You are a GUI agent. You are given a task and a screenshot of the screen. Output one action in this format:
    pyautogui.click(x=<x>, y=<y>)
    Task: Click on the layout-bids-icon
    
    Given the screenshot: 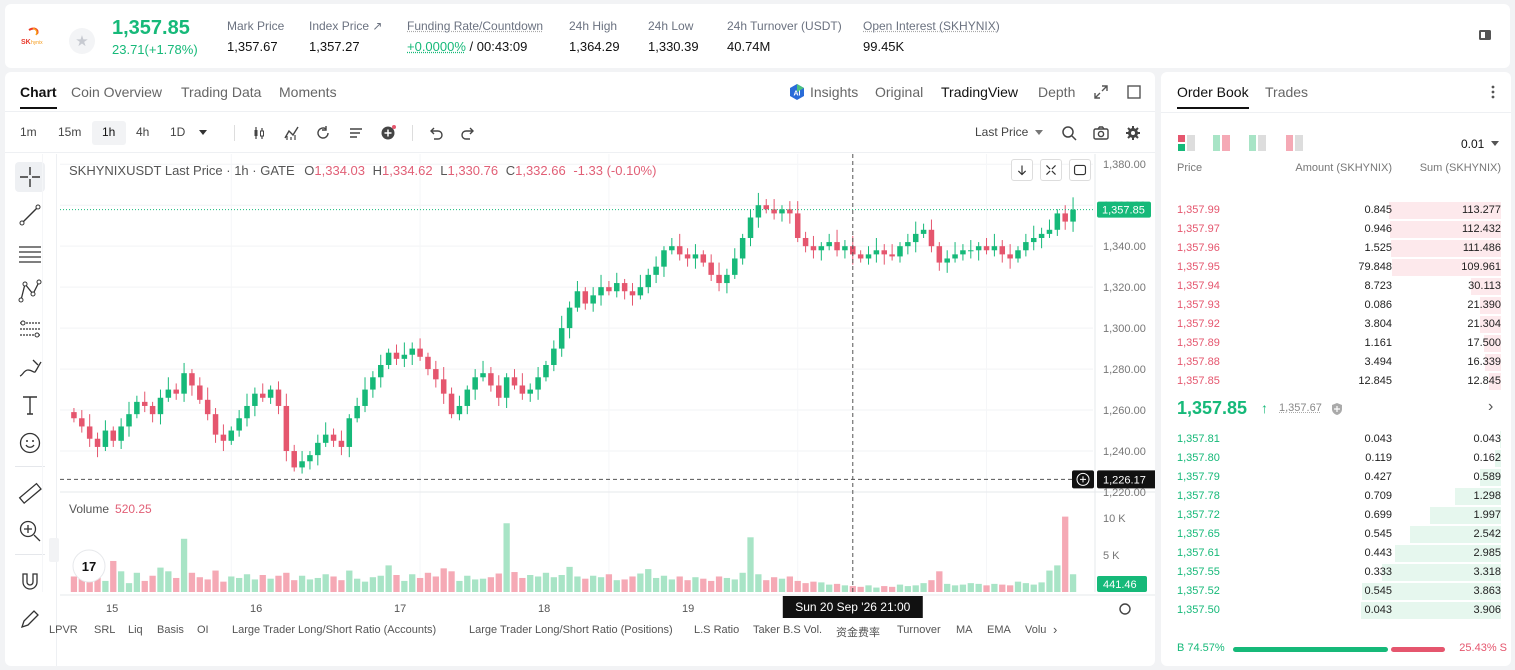 What is the action you would take?
    pyautogui.click(x=1258, y=143)
    